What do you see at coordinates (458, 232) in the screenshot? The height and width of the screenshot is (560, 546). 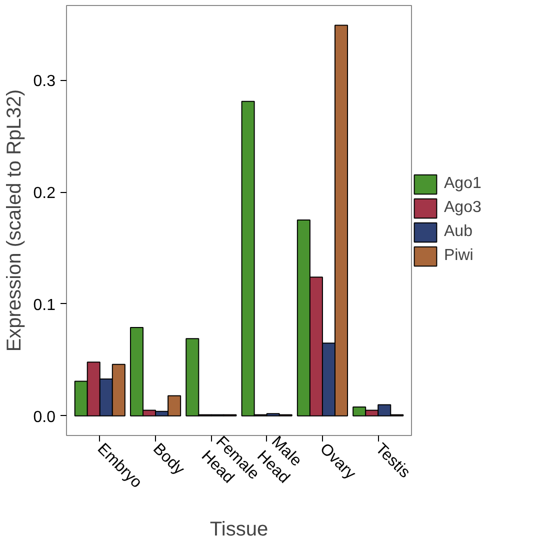 I see `legend-label: Aub` at bounding box center [458, 232].